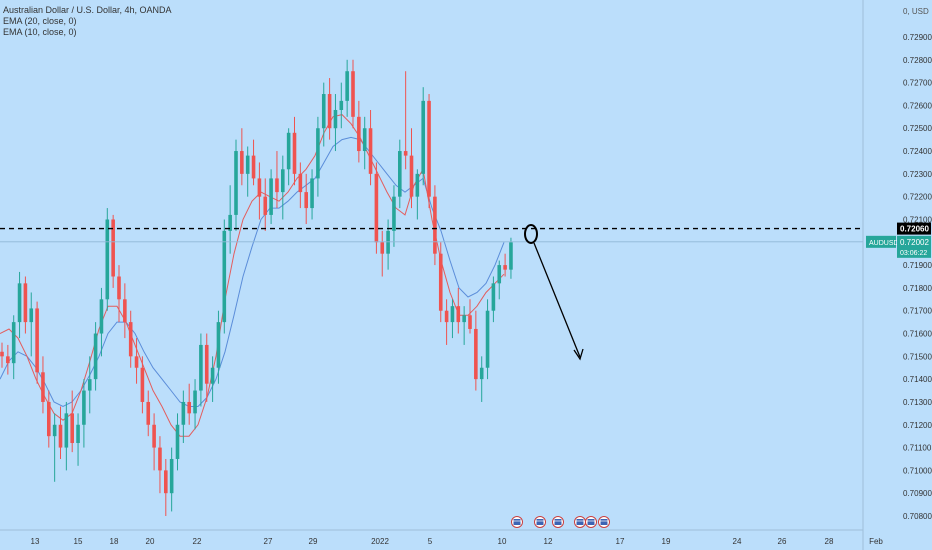  Describe the element at coordinates (917, 516) in the screenshot. I see `price-tick-label: 0.70800` at that location.